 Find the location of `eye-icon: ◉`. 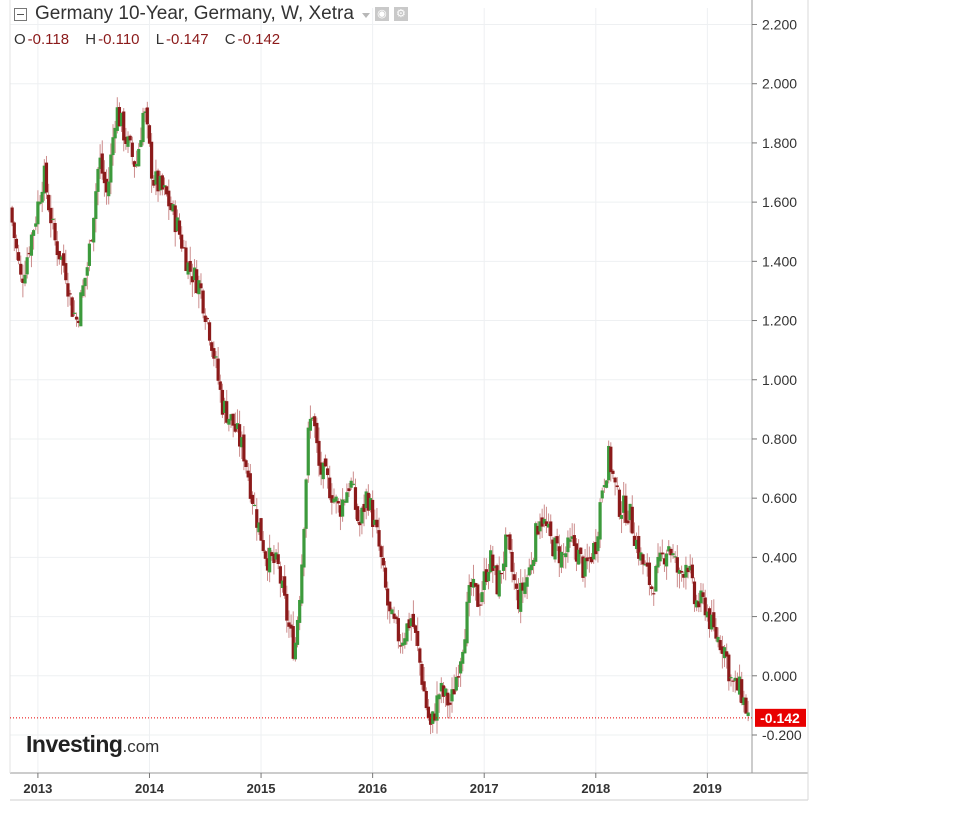

eye-icon: ◉ is located at coordinates (381, 14).